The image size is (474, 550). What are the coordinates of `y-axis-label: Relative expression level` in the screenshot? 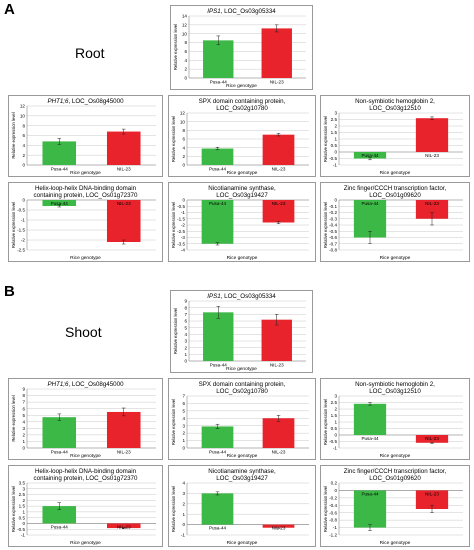 It's located at (325, 139).